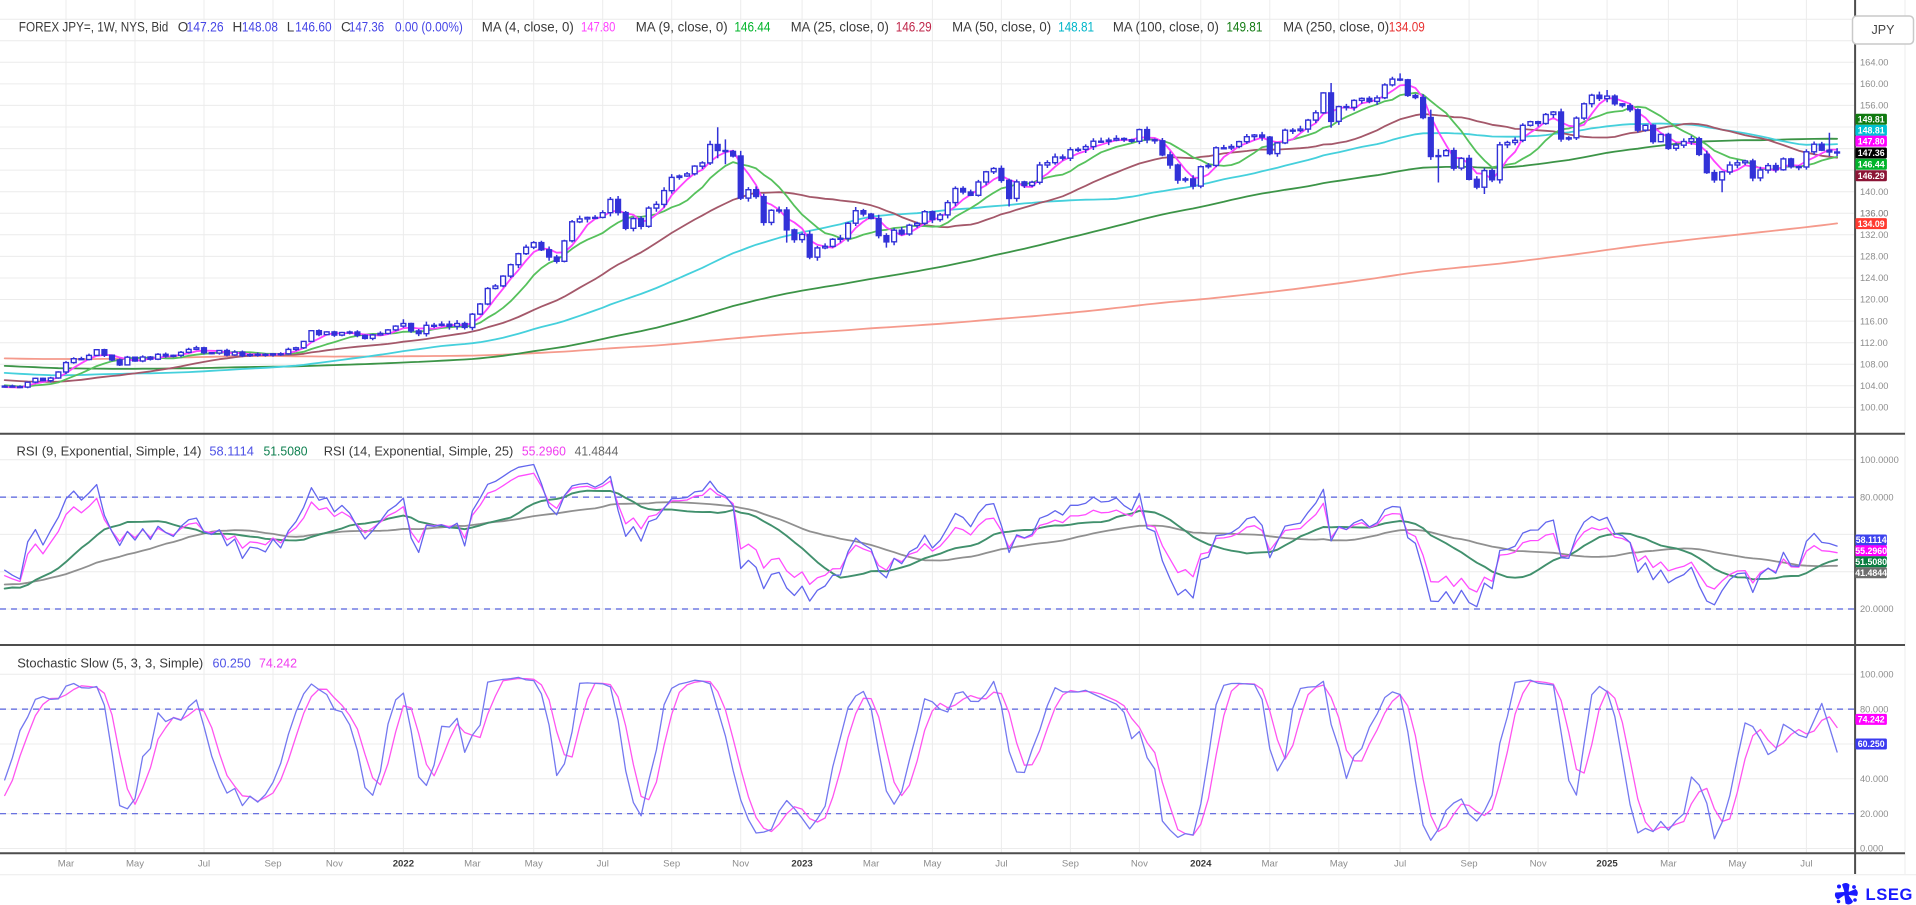 The height and width of the screenshot is (905, 1916). I want to click on svg-text: 100.000, so click(1877, 675).